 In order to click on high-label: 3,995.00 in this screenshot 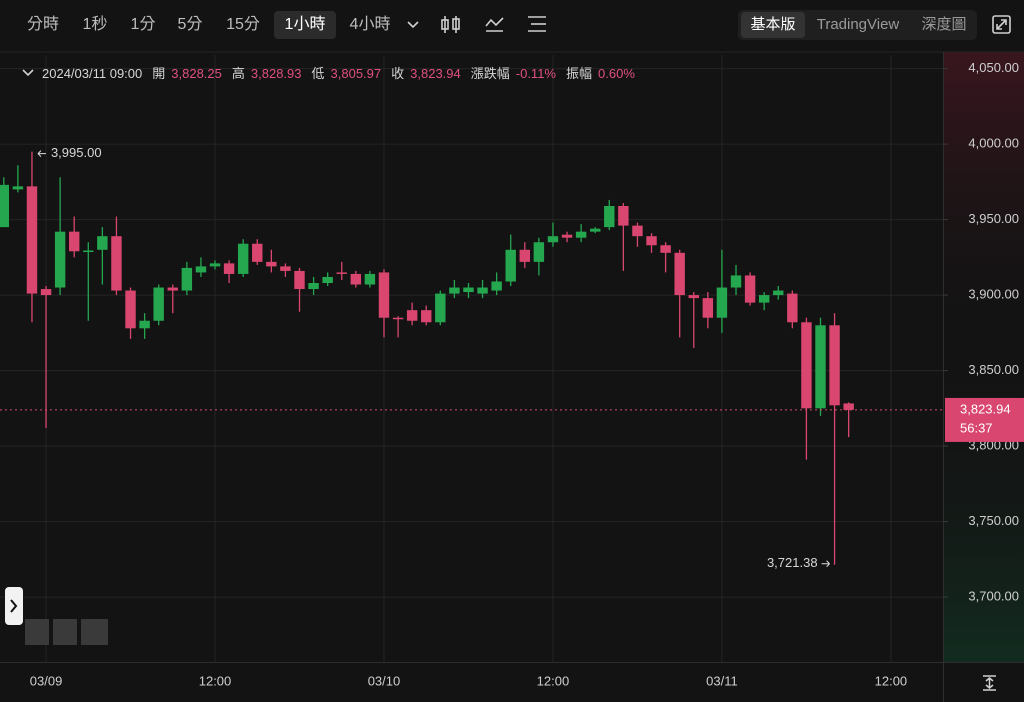, I will do `click(76, 152)`.